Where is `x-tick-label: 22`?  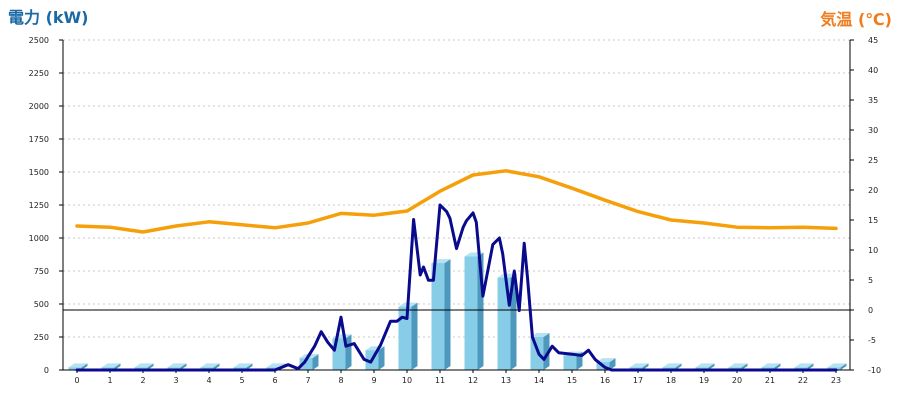
x-tick-label: 22 is located at coordinates (803, 380).